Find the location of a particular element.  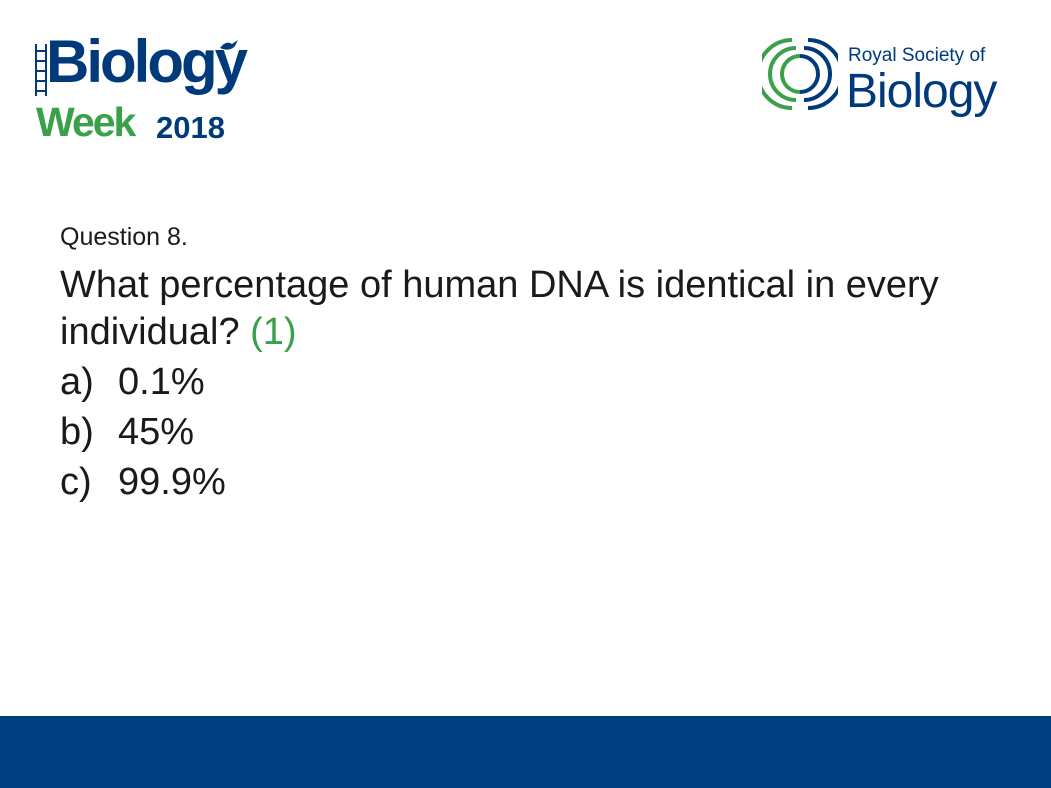

biology-week-week: Week is located at coordinates (86, 122).